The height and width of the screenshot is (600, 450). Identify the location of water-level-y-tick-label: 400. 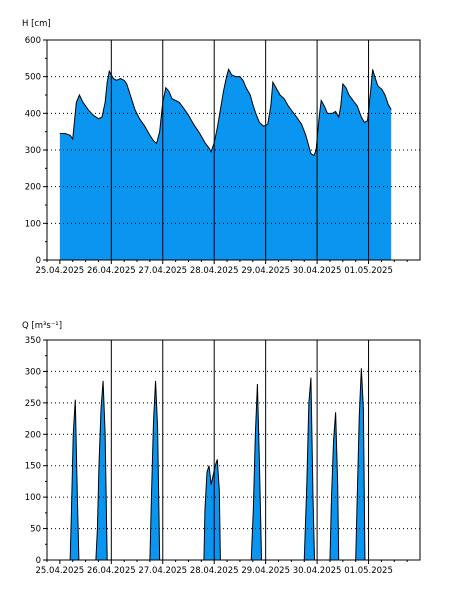
(33, 114).